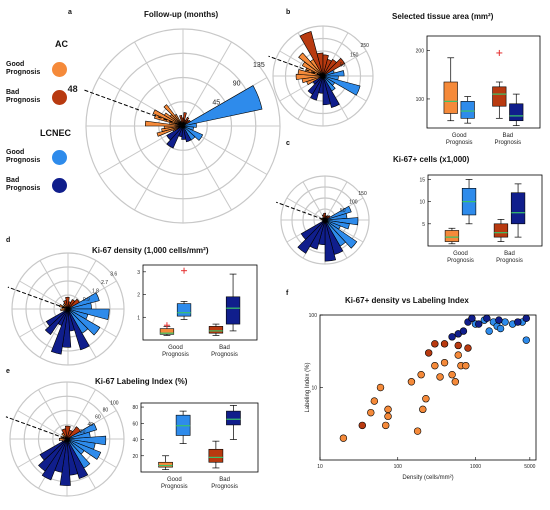 The width and height of the screenshot is (550, 510). What do you see at coordinates (86, 300) in the screenshot?
I see `polar-tick-label: 0.9` at bounding box center [86, 300].